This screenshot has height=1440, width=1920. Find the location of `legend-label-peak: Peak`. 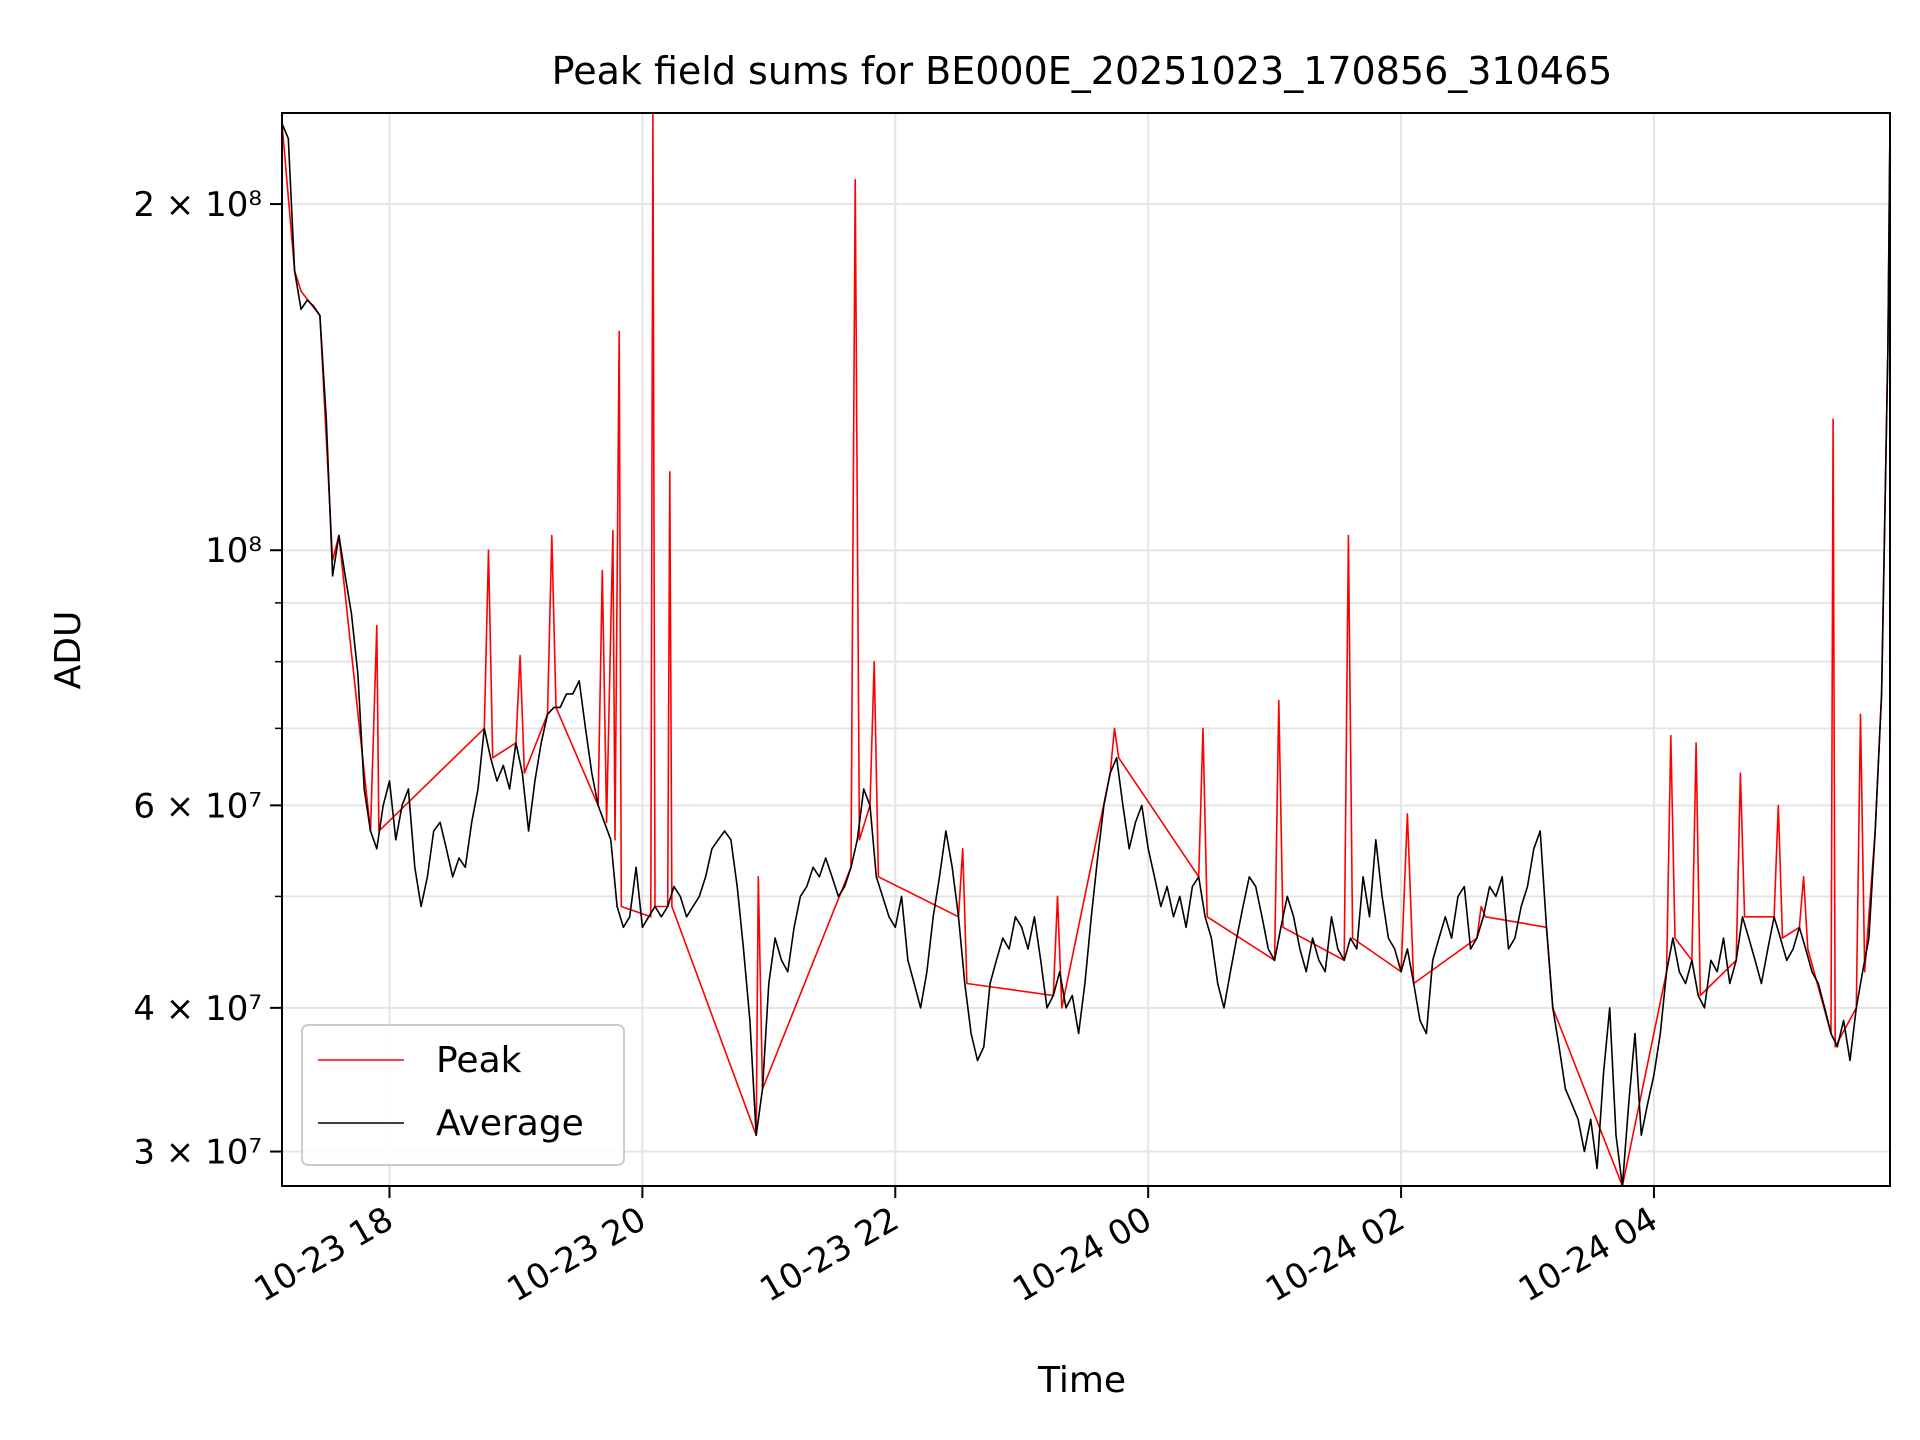

legend-label-peak: Peak is located at coordinates (479, 1060).